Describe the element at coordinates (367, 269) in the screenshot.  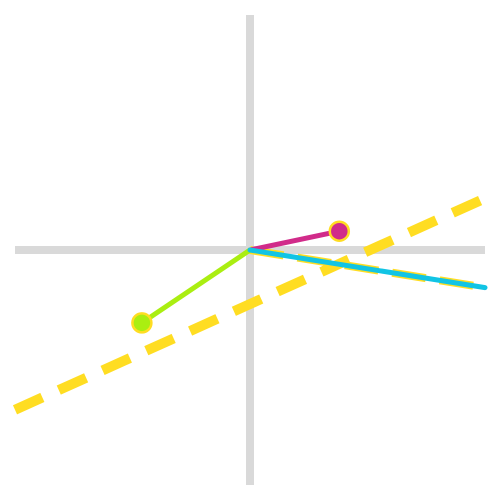
I see `cyan-vector` at that location.